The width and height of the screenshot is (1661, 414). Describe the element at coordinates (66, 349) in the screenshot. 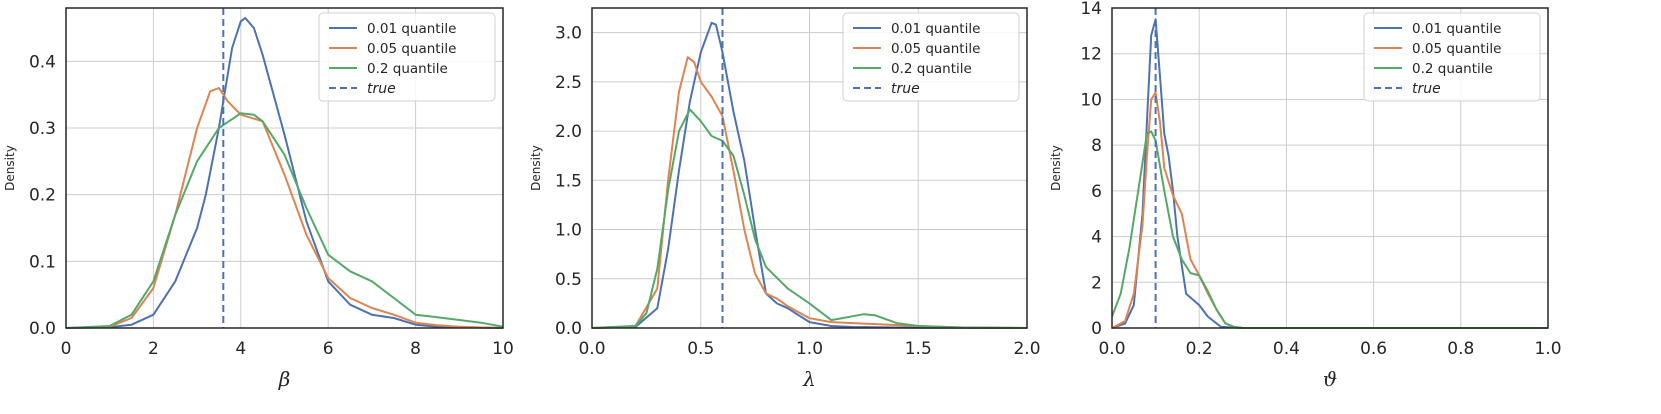

I see `x-tick-label: 0` at that location.